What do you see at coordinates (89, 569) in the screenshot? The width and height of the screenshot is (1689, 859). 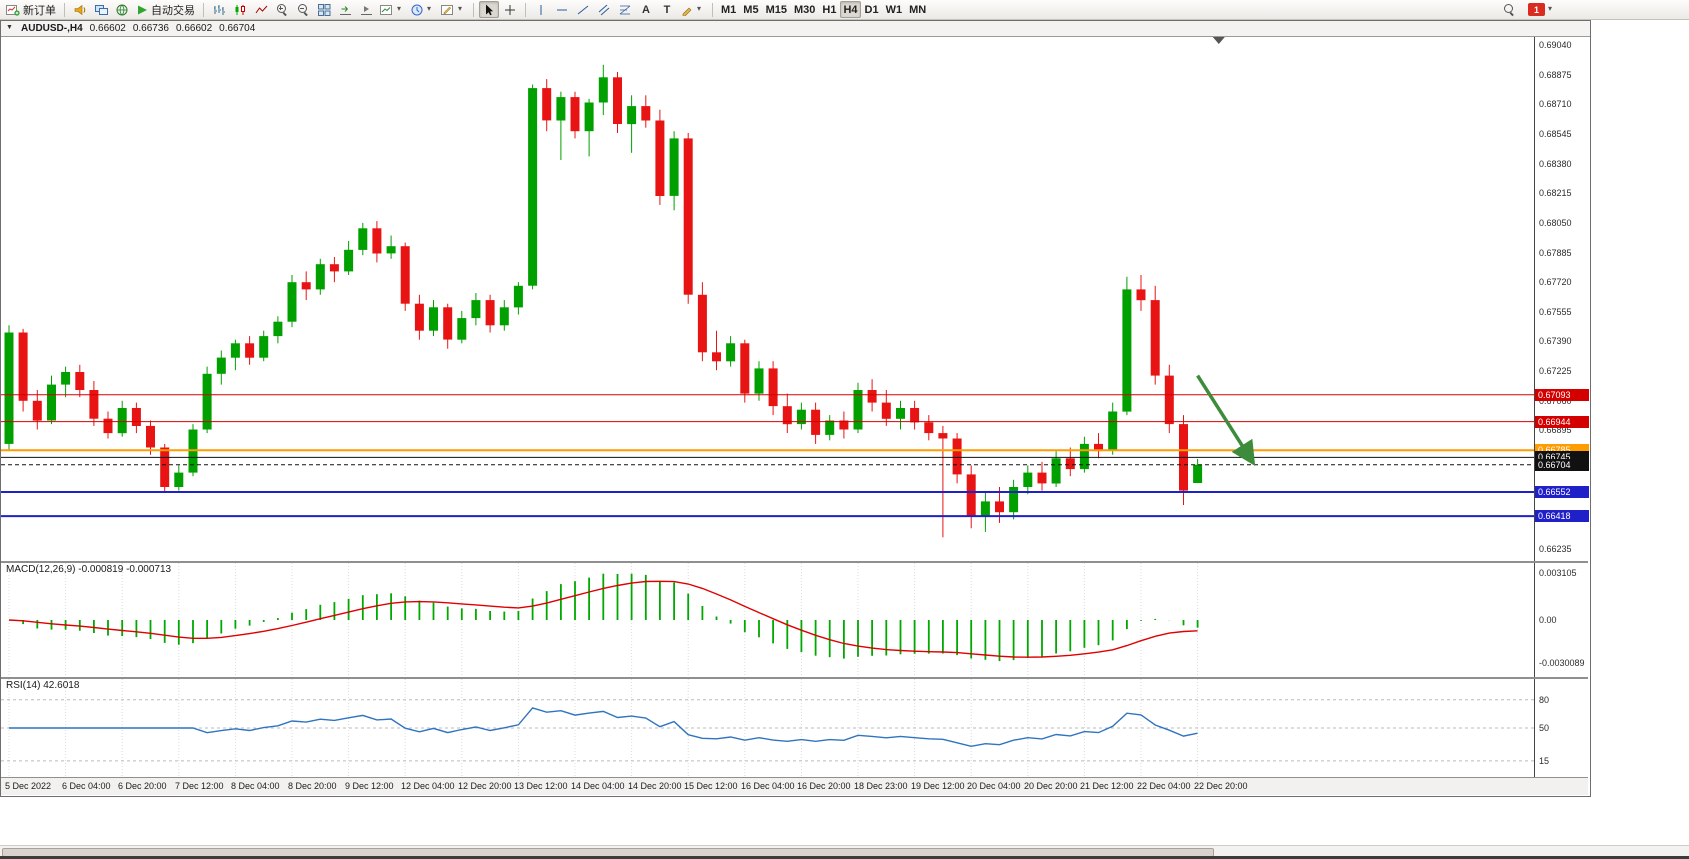 I see `macd-label: MACD(12,26,9) -0.000819 -0.000713` at bounding box center [89, 569].